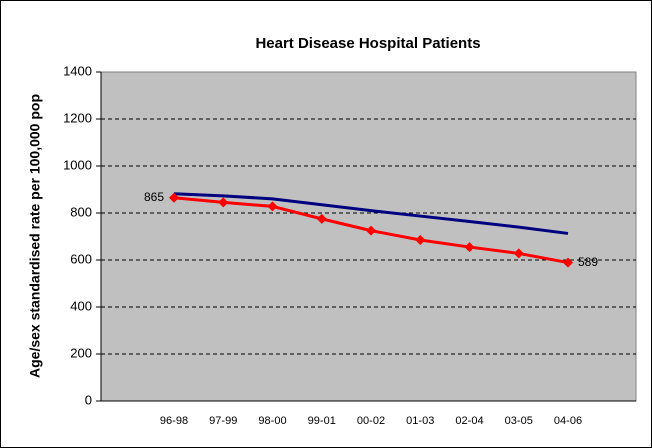 The width and height of the screenshot is (652, 448). Describe the element at coordinates (519, 421) in the screenshot. I see `x-tick-label: 03-05` at that location.